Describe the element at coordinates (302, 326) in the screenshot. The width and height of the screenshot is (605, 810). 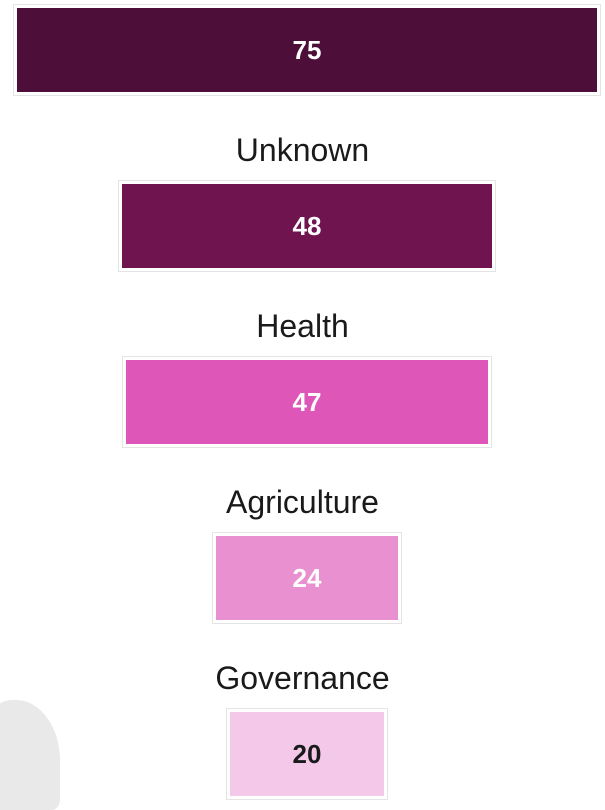
I see `category-label: Health` at that location.